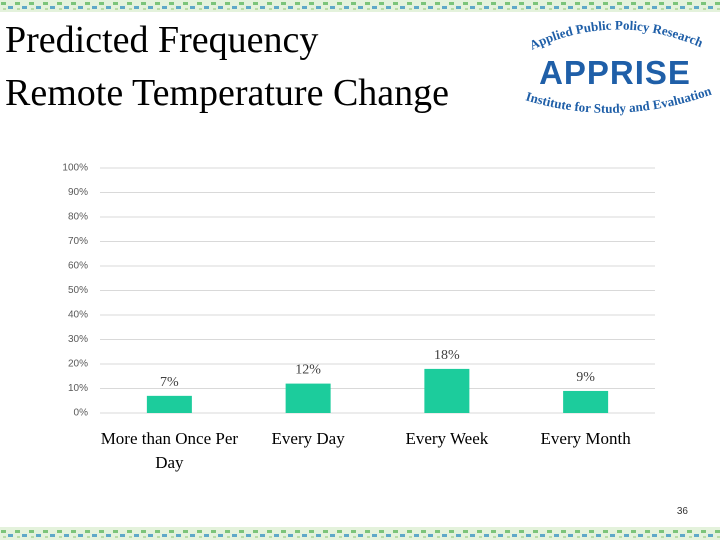 The height and width of the screenshot is (540, 720). I want to click on y-tick-label: 90%, so click(78, 192).